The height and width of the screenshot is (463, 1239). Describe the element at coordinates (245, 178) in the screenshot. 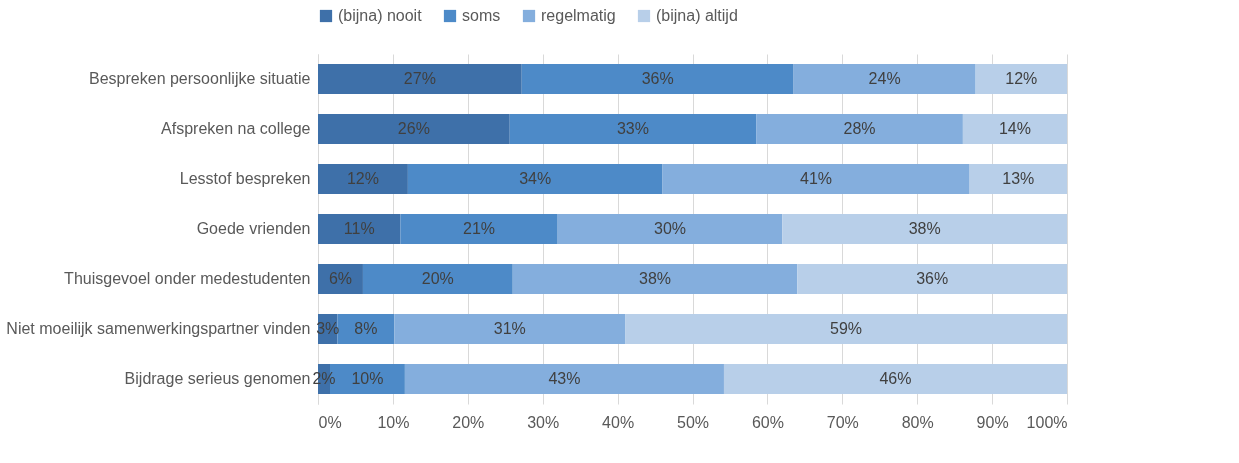

I see `y-tick-label: Lesstof bespreken` at that location.